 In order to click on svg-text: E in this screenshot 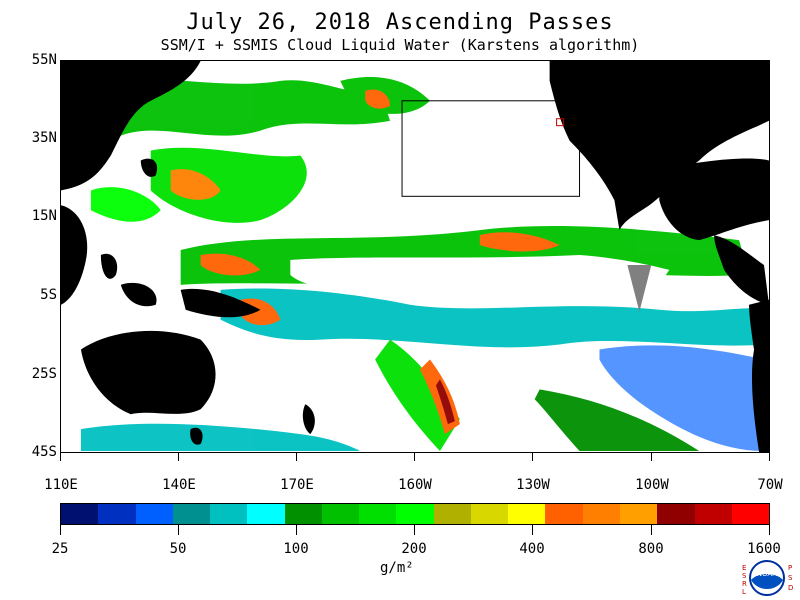, I will do `click(744, 568)`.